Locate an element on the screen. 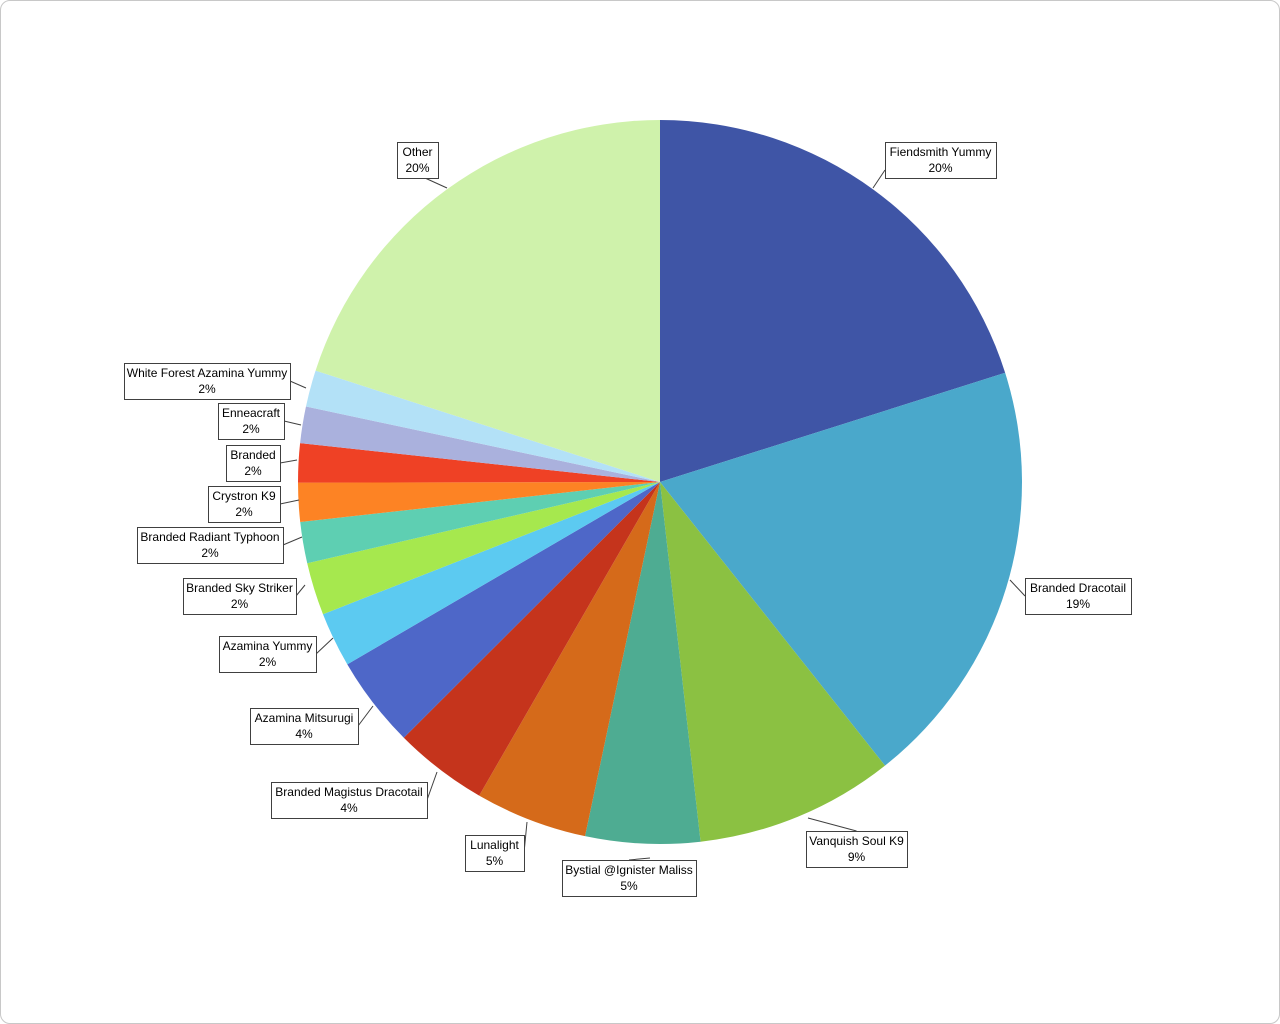 This screenshot has height=1024, width=1280. data-label-name: Bystial @Ignister Maliss is located at coordinates (629, 870).